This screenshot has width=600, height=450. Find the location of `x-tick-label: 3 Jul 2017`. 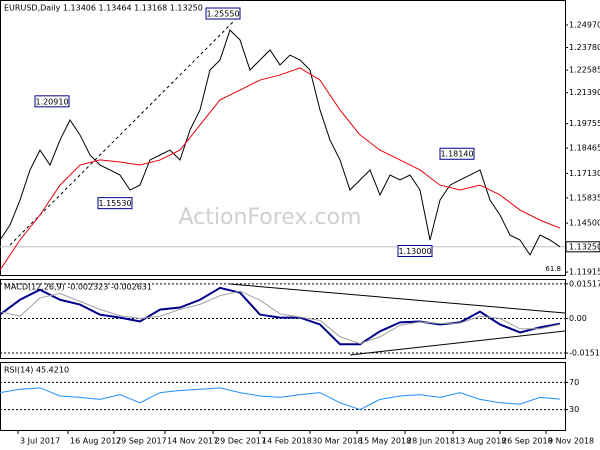

x-tick-label: 3 Jul 2017 is located at coordinates (40, 441).